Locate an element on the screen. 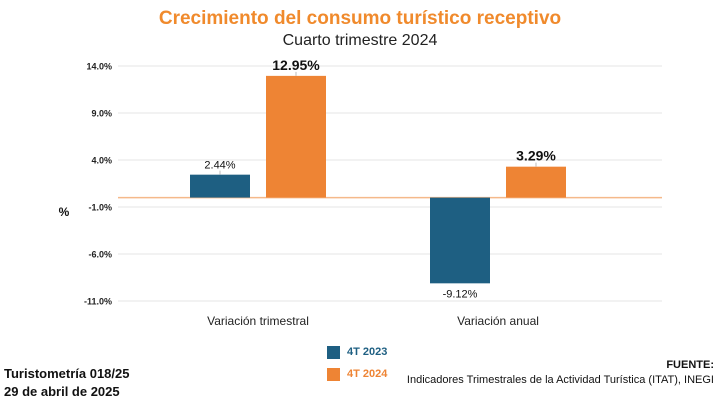 This screenshot has width=720, height=404. data-label: 3.29% is located at coordinates (536, 156).